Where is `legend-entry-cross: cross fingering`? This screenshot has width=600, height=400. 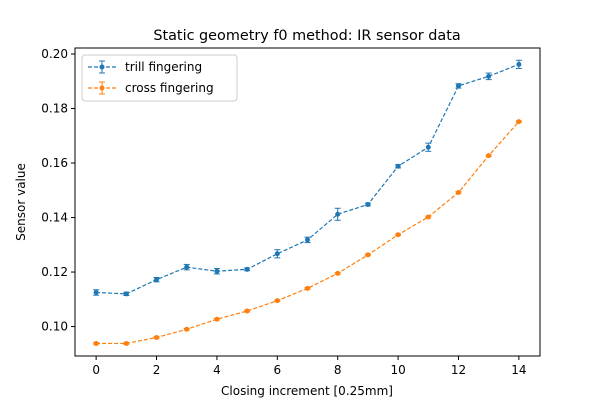
legend-entry-cross: cross fingering is located at coordinates (151, 88).